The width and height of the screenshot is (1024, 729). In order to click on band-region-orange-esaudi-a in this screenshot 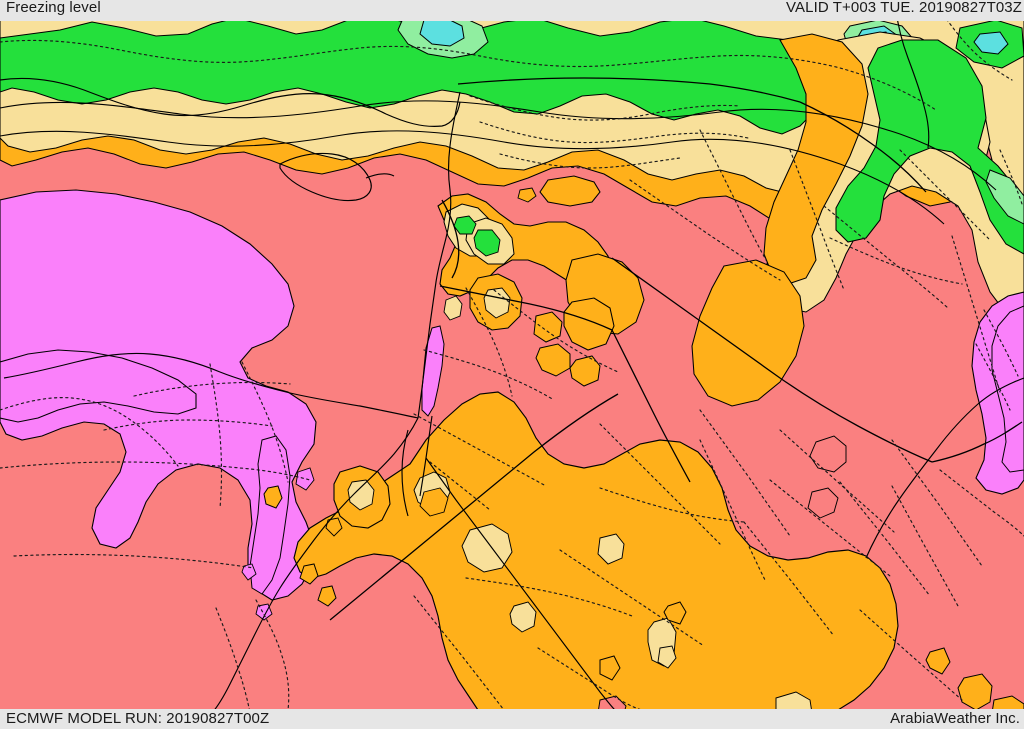, I will do `click(938, 661)`.